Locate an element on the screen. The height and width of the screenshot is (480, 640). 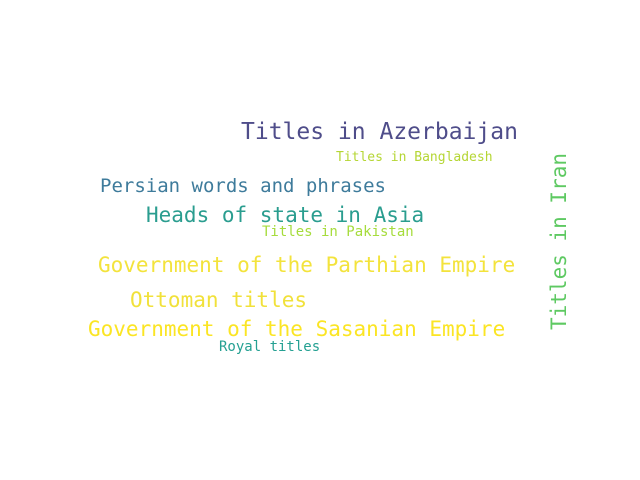
word-ottoman-titles: Ottoman titles is located at coordinates (219, 300).